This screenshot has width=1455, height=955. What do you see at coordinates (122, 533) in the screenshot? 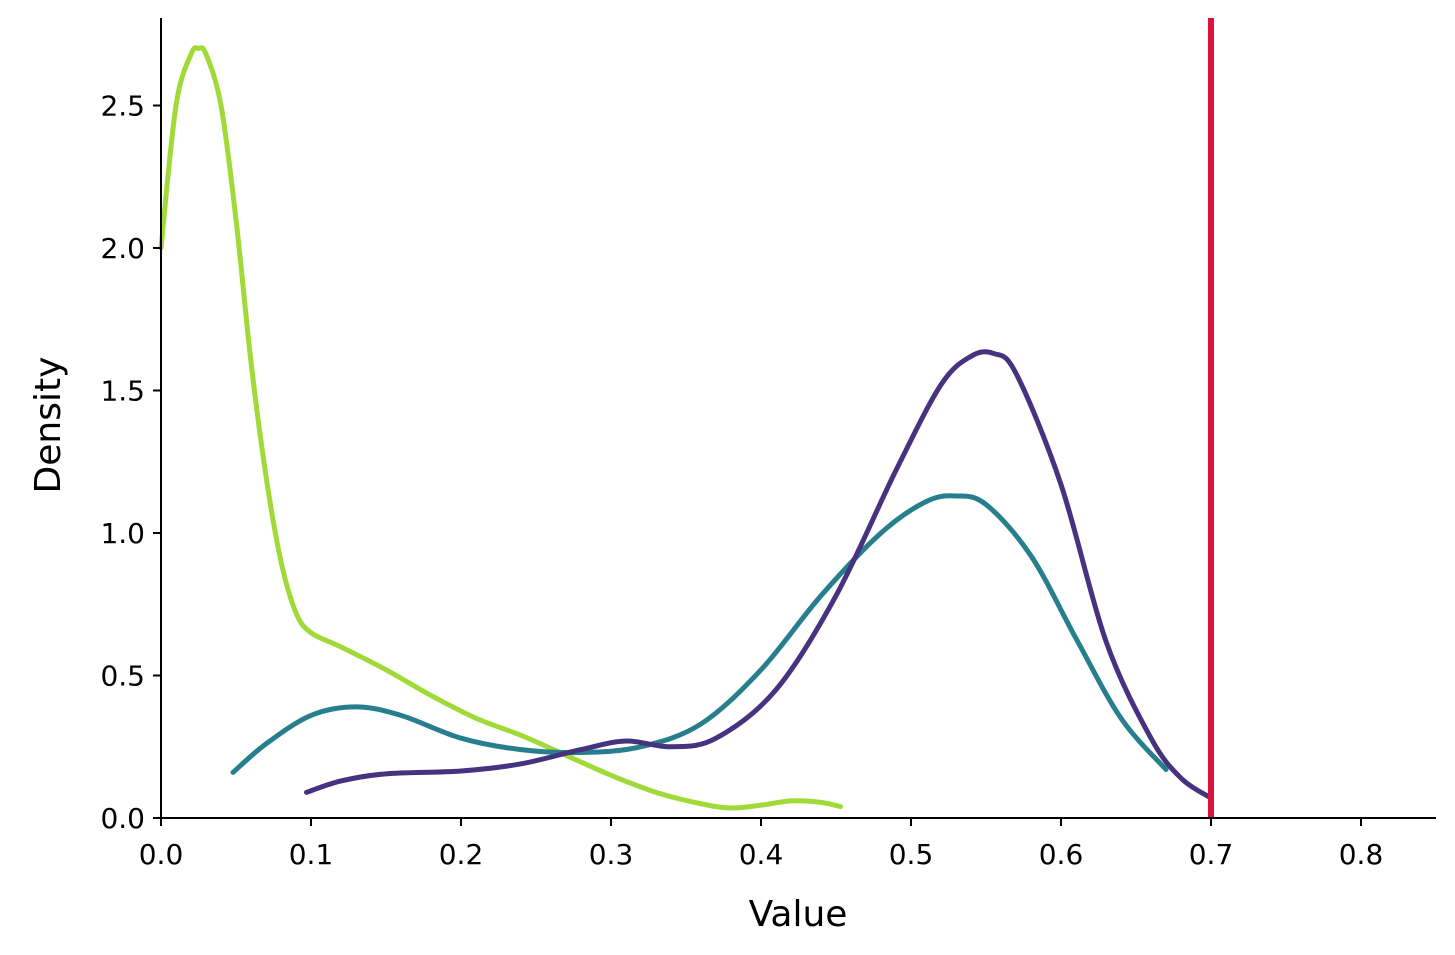
I see `y-tick-label: 1.0` at bounding box center [122, 533].